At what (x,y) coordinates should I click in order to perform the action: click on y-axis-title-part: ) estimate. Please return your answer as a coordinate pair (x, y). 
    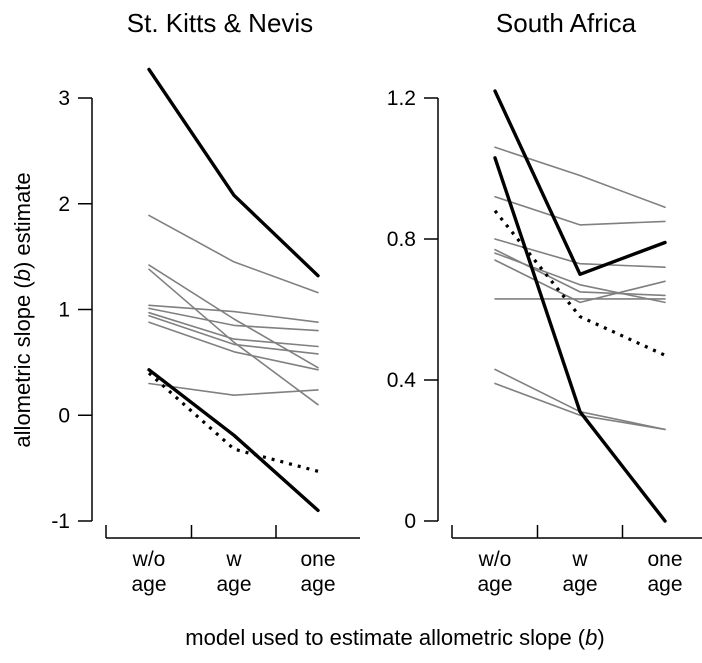
    Looking at the image, I should click on (22, 220).